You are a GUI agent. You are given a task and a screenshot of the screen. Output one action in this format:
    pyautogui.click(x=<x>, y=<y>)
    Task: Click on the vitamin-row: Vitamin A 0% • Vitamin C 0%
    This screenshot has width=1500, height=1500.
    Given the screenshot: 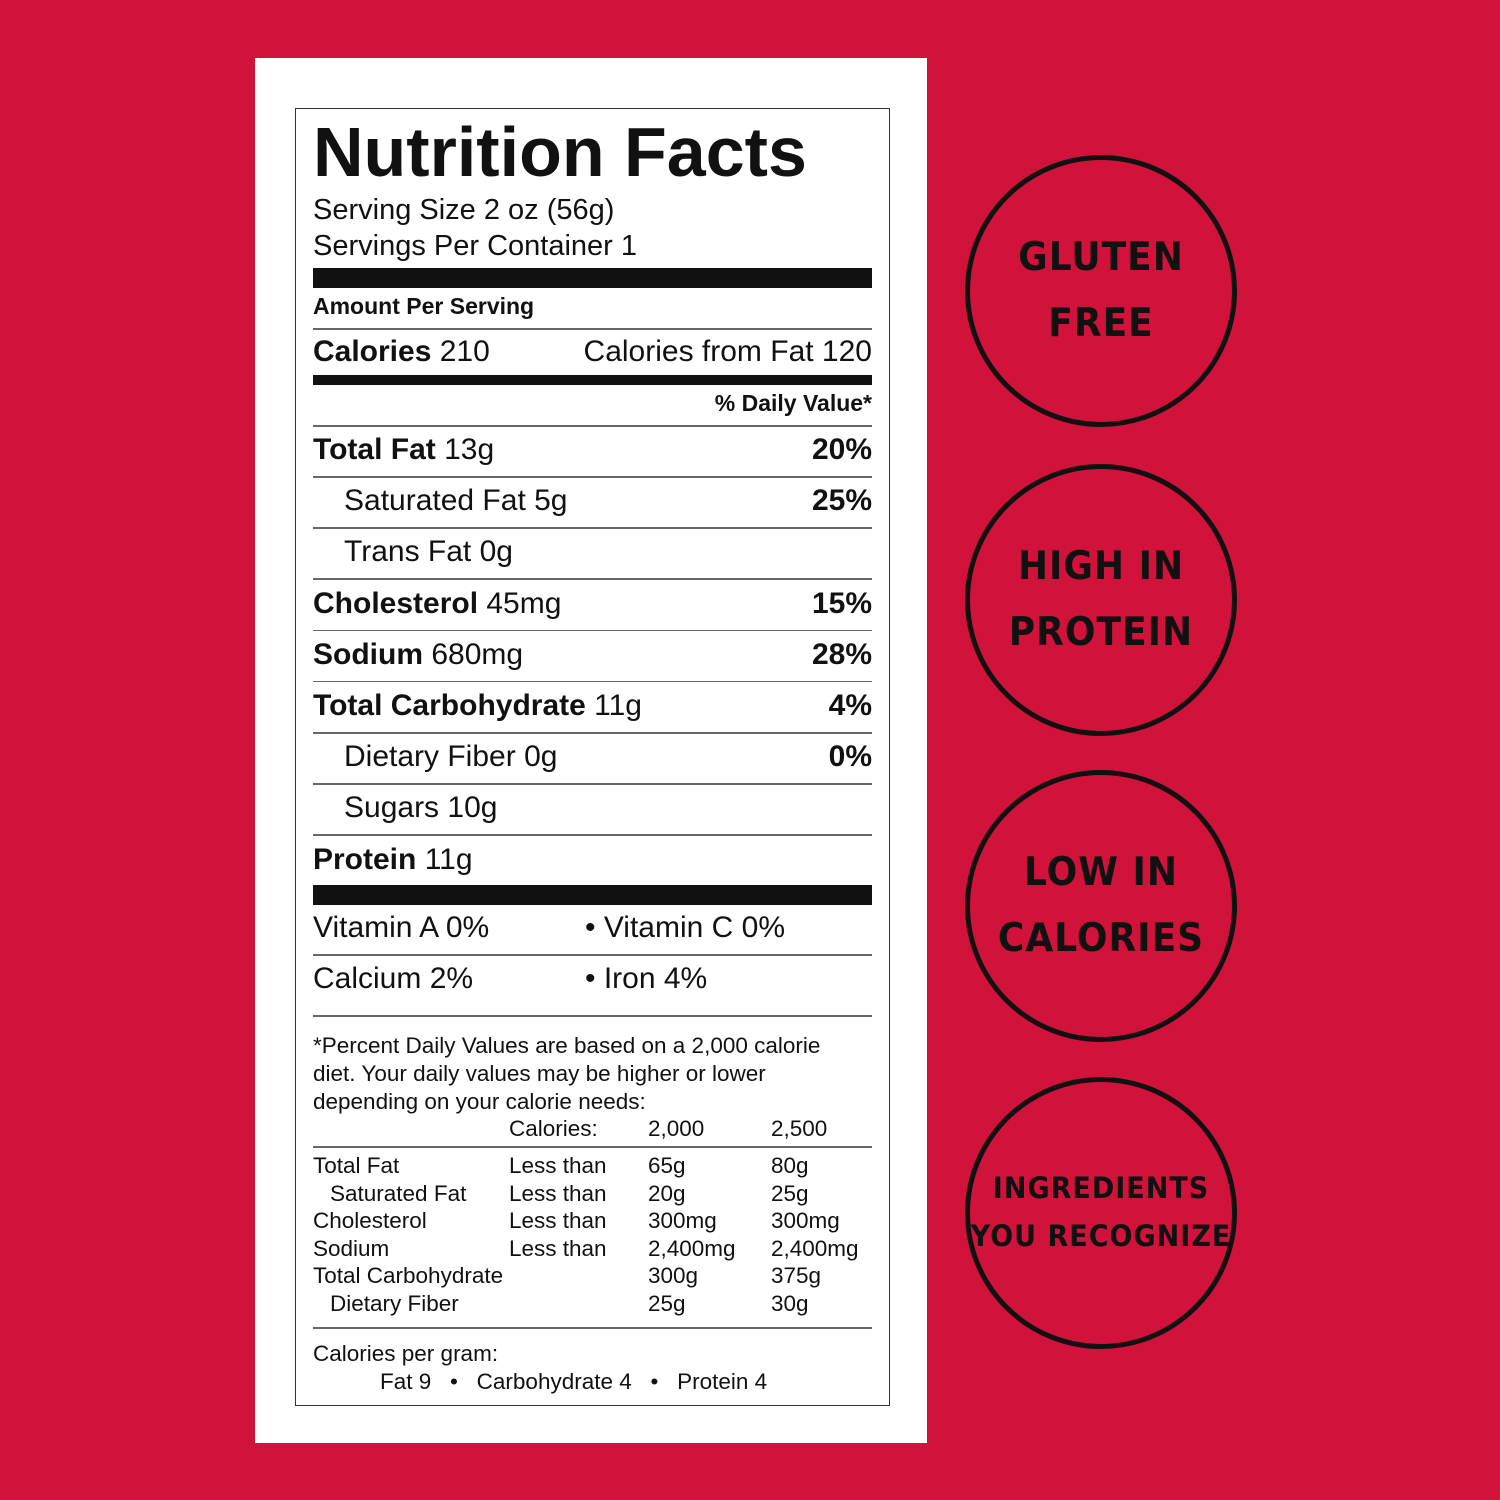 What is the action you would take?
    pyautogui.click(x=592, y=928)
    